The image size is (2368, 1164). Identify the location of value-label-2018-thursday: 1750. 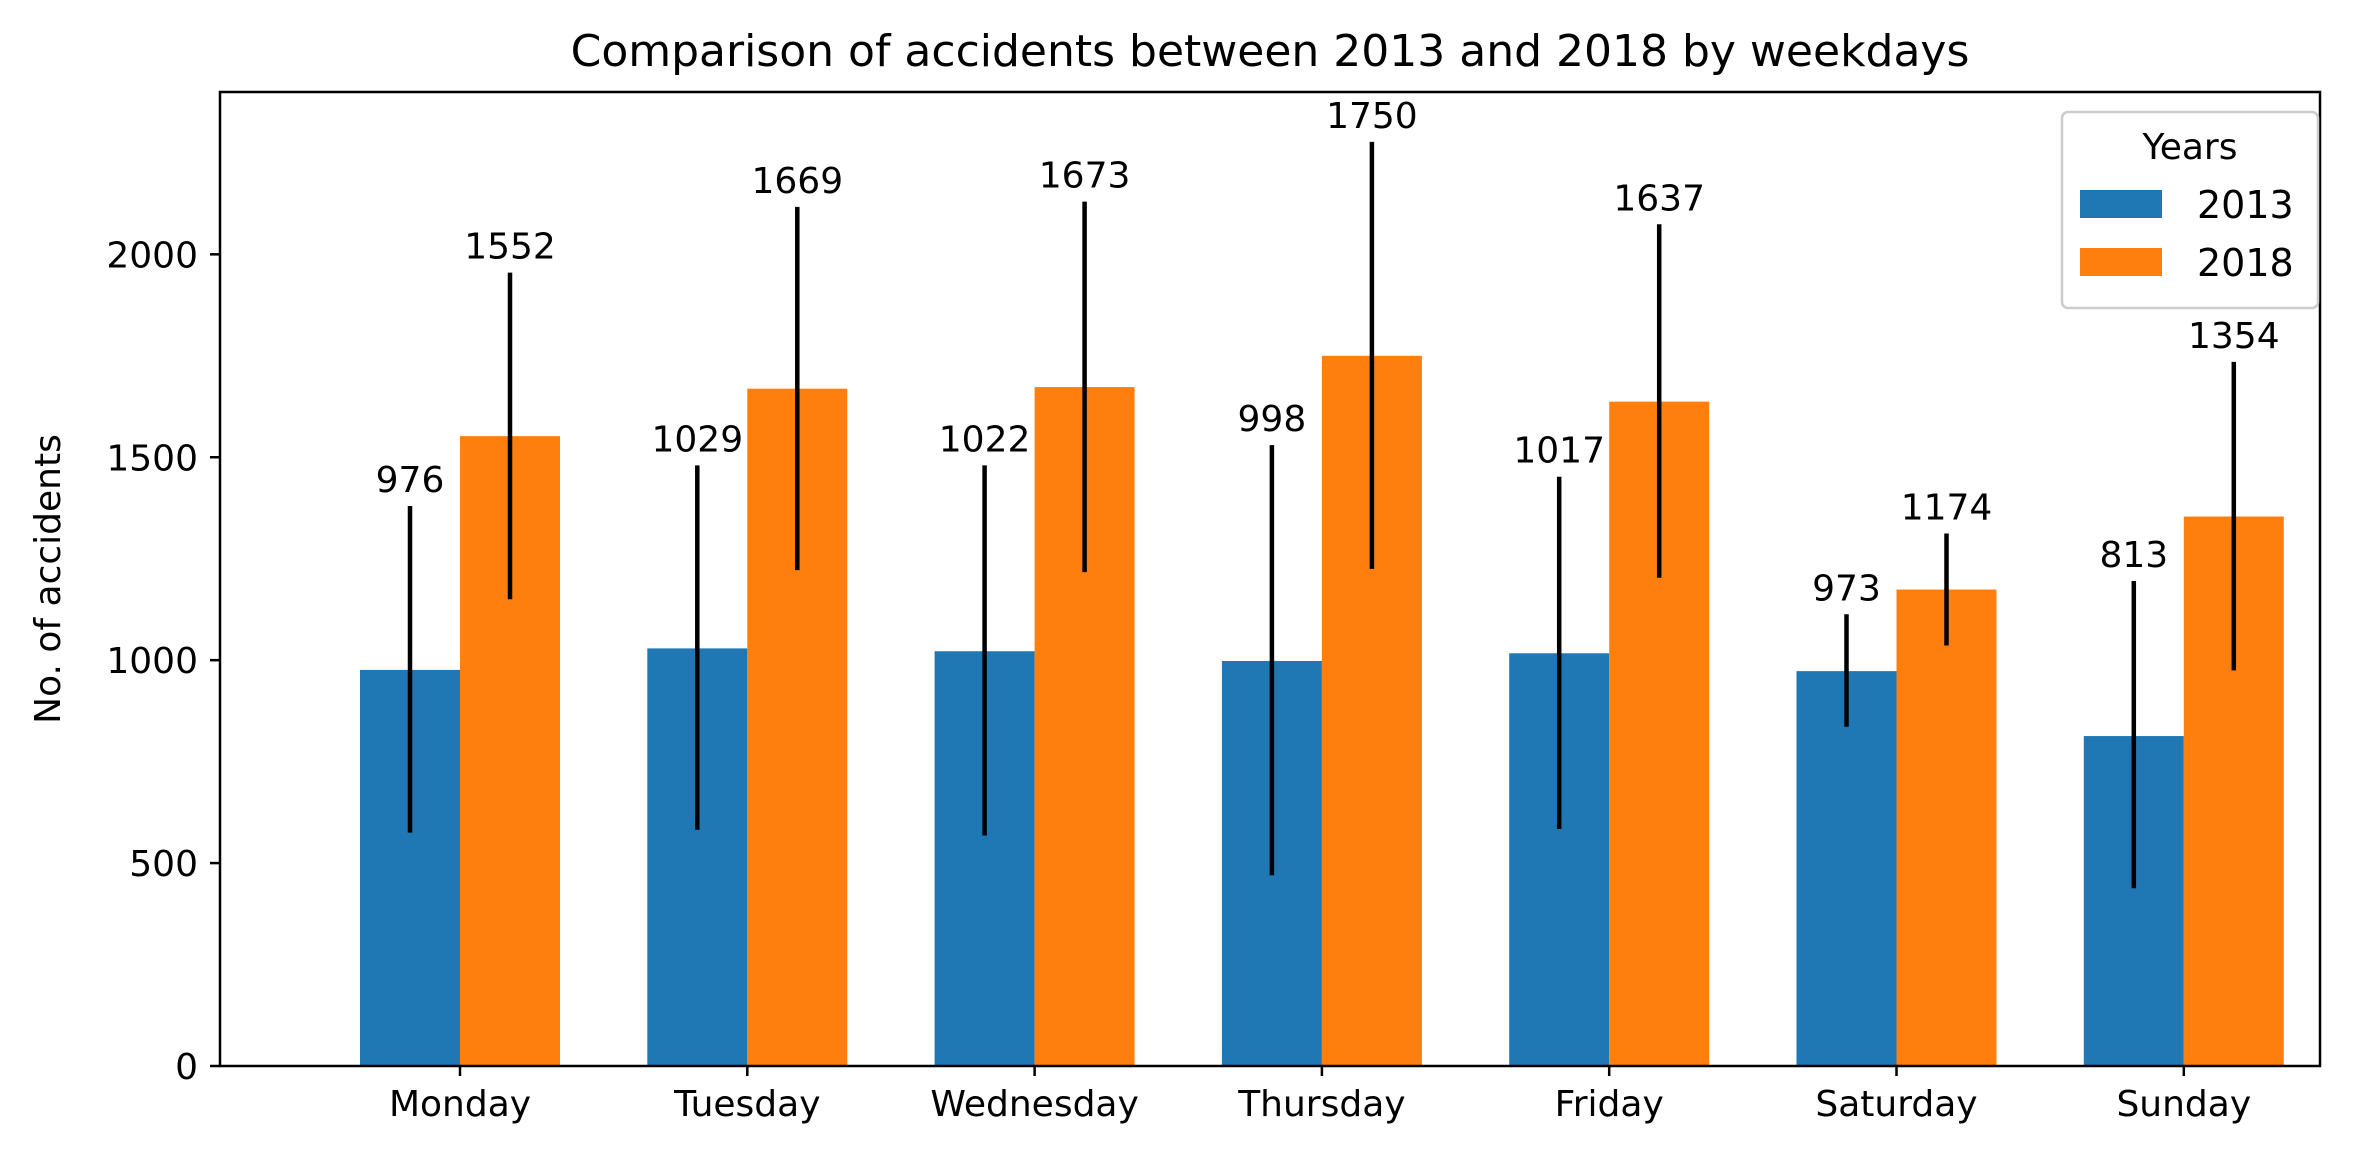
(1372, 116).